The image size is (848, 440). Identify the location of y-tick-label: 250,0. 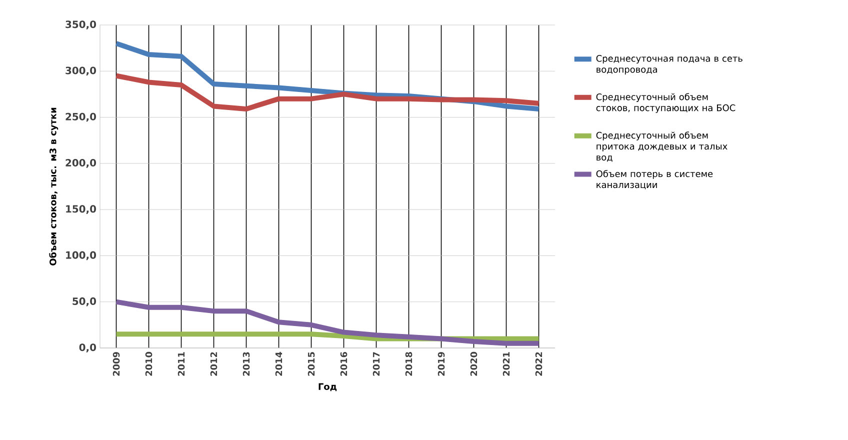
(81, 117).